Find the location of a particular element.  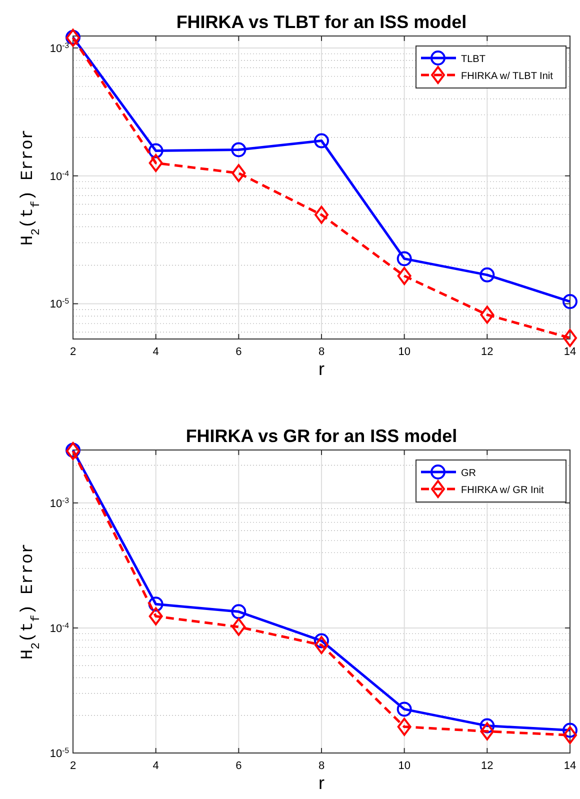

legend-label: FHIRKA w/ TLBT Init is located at coordinates (507, 76).